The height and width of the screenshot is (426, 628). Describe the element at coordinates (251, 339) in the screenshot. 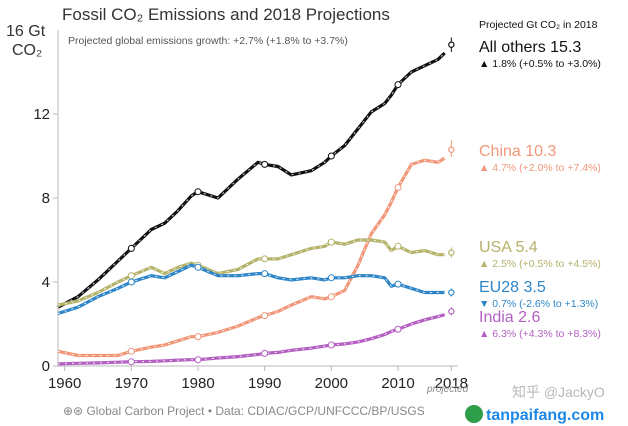

I see `series-line-india` at that location.